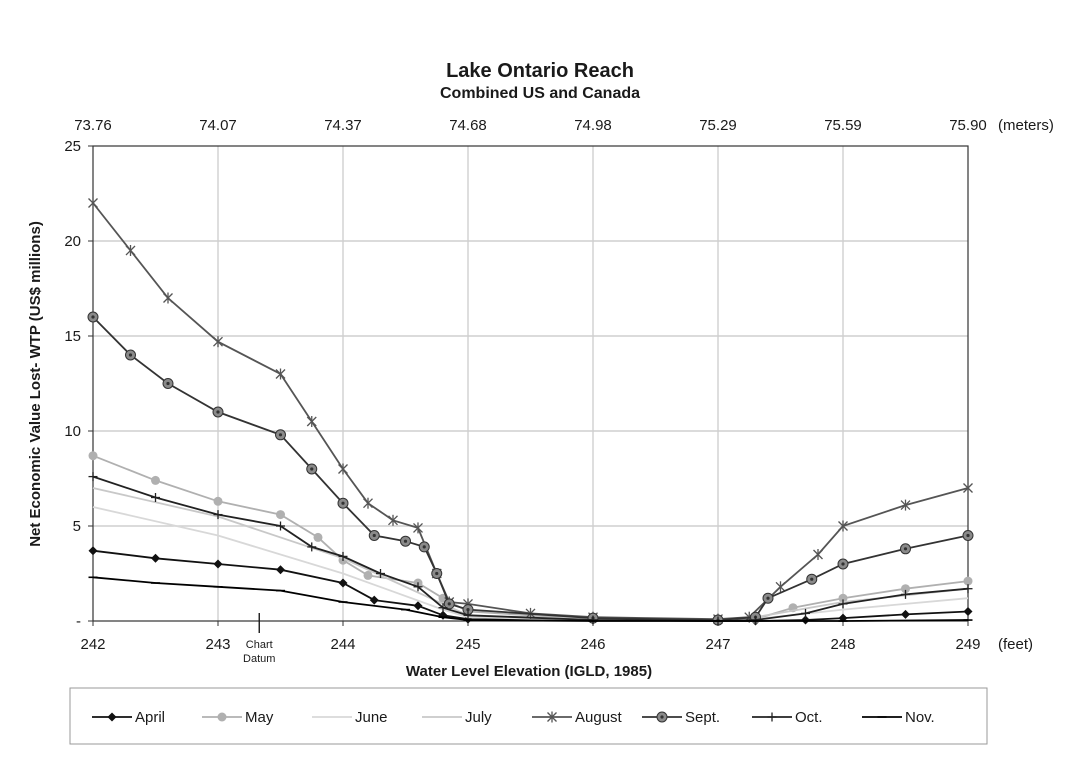  I want to click on legend-label: Oct., so click(809, 717).